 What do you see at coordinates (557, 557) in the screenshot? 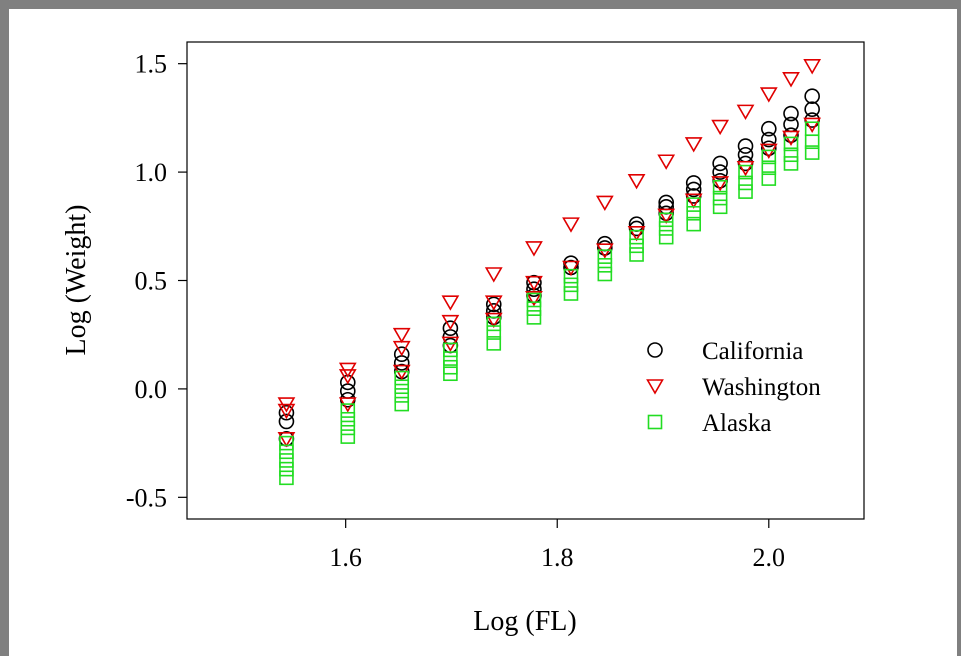
I see `x-tick-label: 1.8` at bounding box center [557, 557].